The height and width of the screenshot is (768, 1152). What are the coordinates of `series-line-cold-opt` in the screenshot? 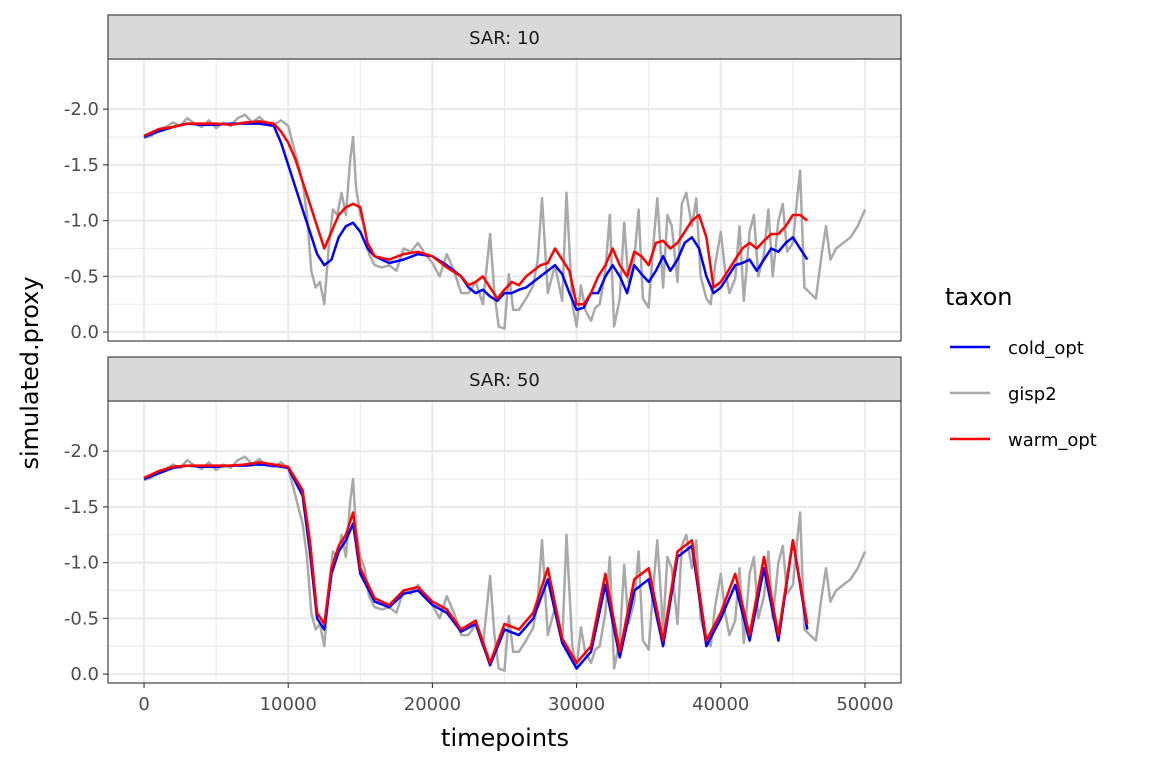 It's located at (476, 217).